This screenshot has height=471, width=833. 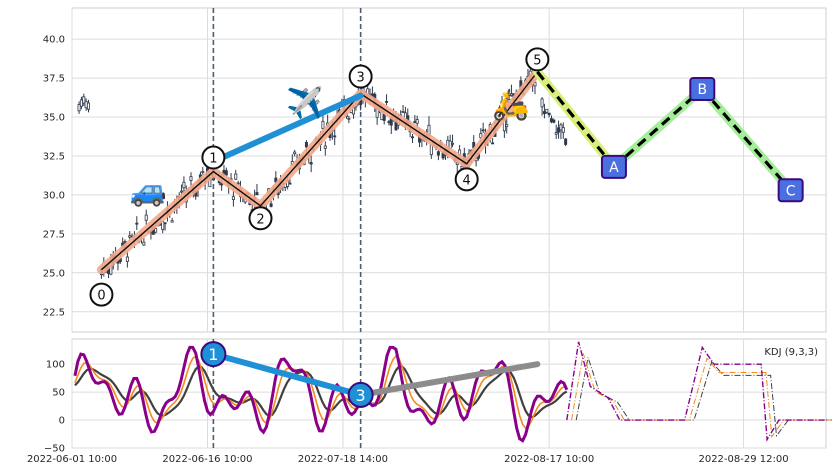 I want to click on kdj-y-tick-labels: −50 0 50 100, so click(x=54, y=407).